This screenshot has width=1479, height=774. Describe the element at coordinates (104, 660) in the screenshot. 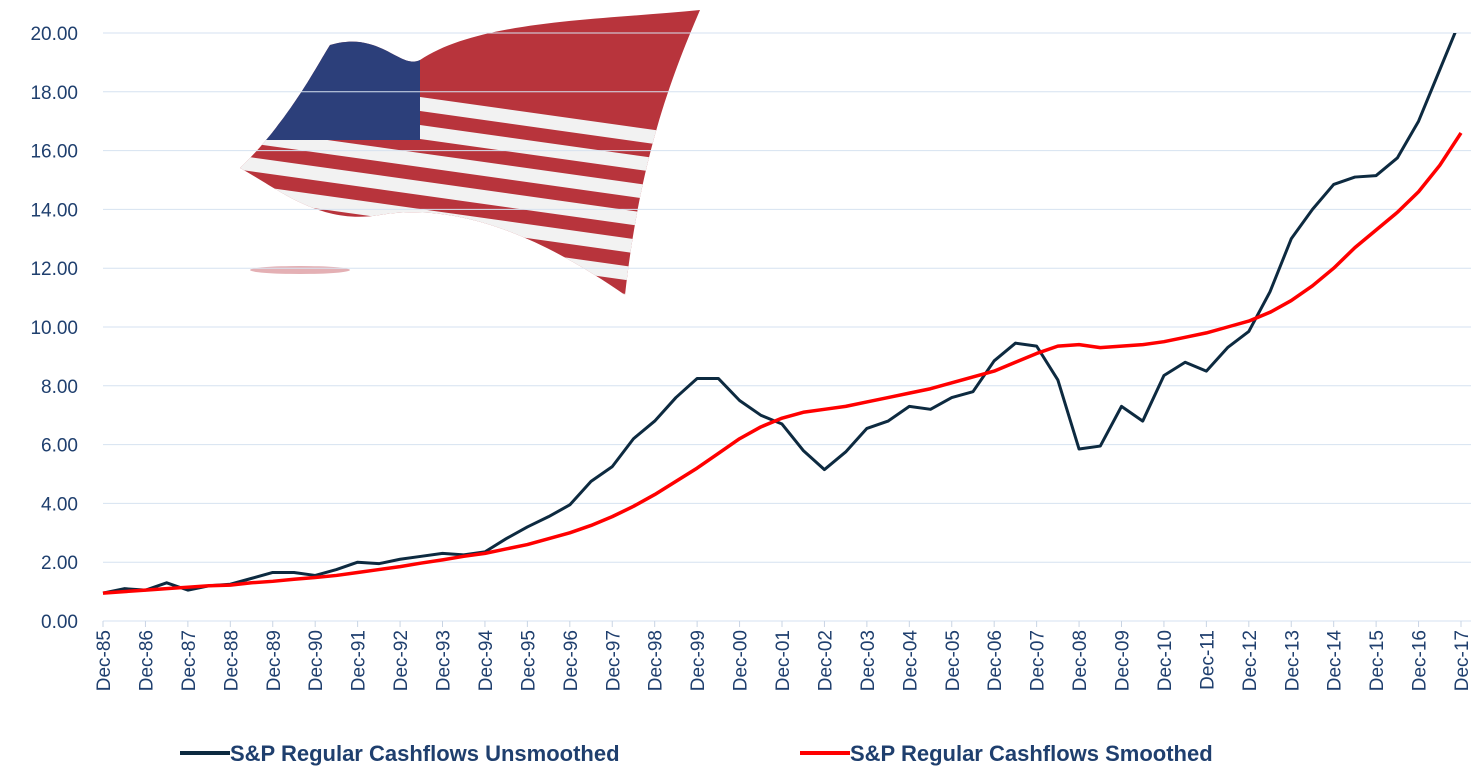

I see `x-tick-label: Dec-85` at that location.